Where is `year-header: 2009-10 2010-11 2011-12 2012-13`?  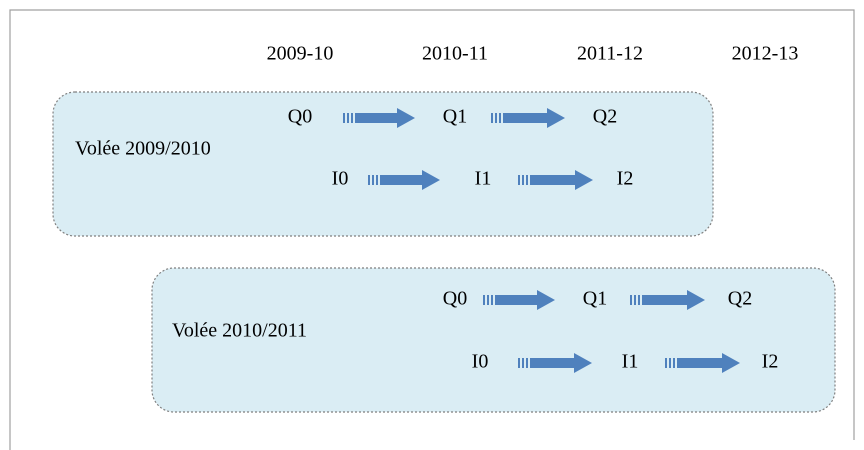 year-header: 2009-10 2010-11 2011-12 2012-13 is located at coordinates (533, 54).